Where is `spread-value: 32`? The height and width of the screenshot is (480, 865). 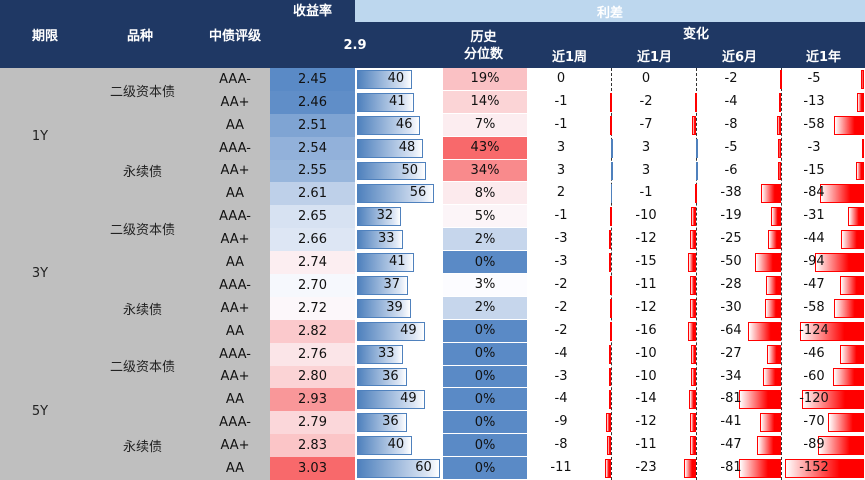
spread-value: 32 is located at coordinates (385, 216).